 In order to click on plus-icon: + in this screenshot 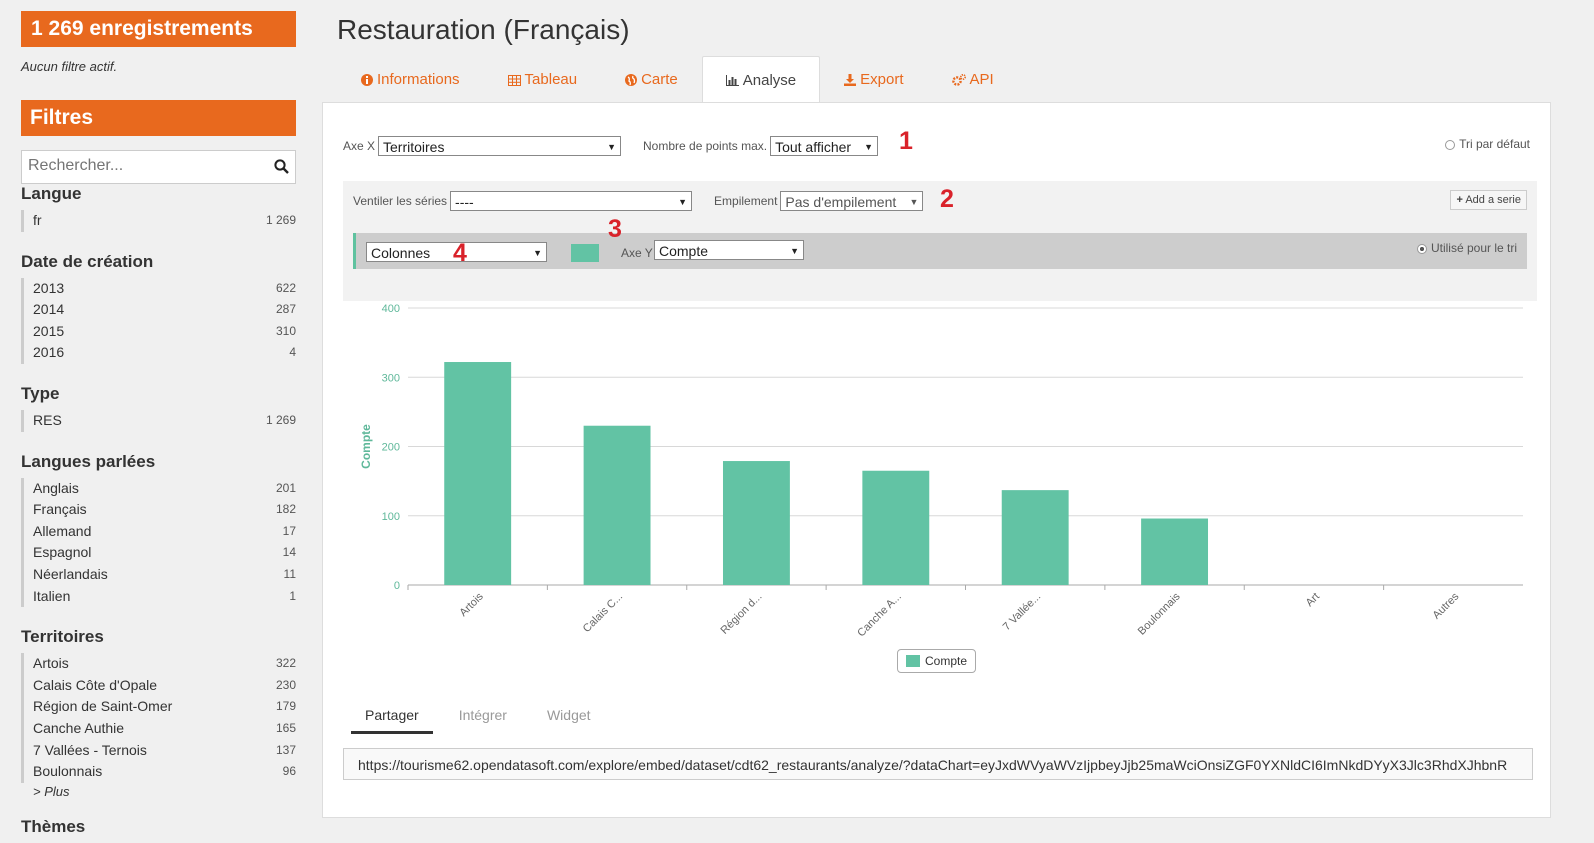, I will do `click(1459, 200)`.